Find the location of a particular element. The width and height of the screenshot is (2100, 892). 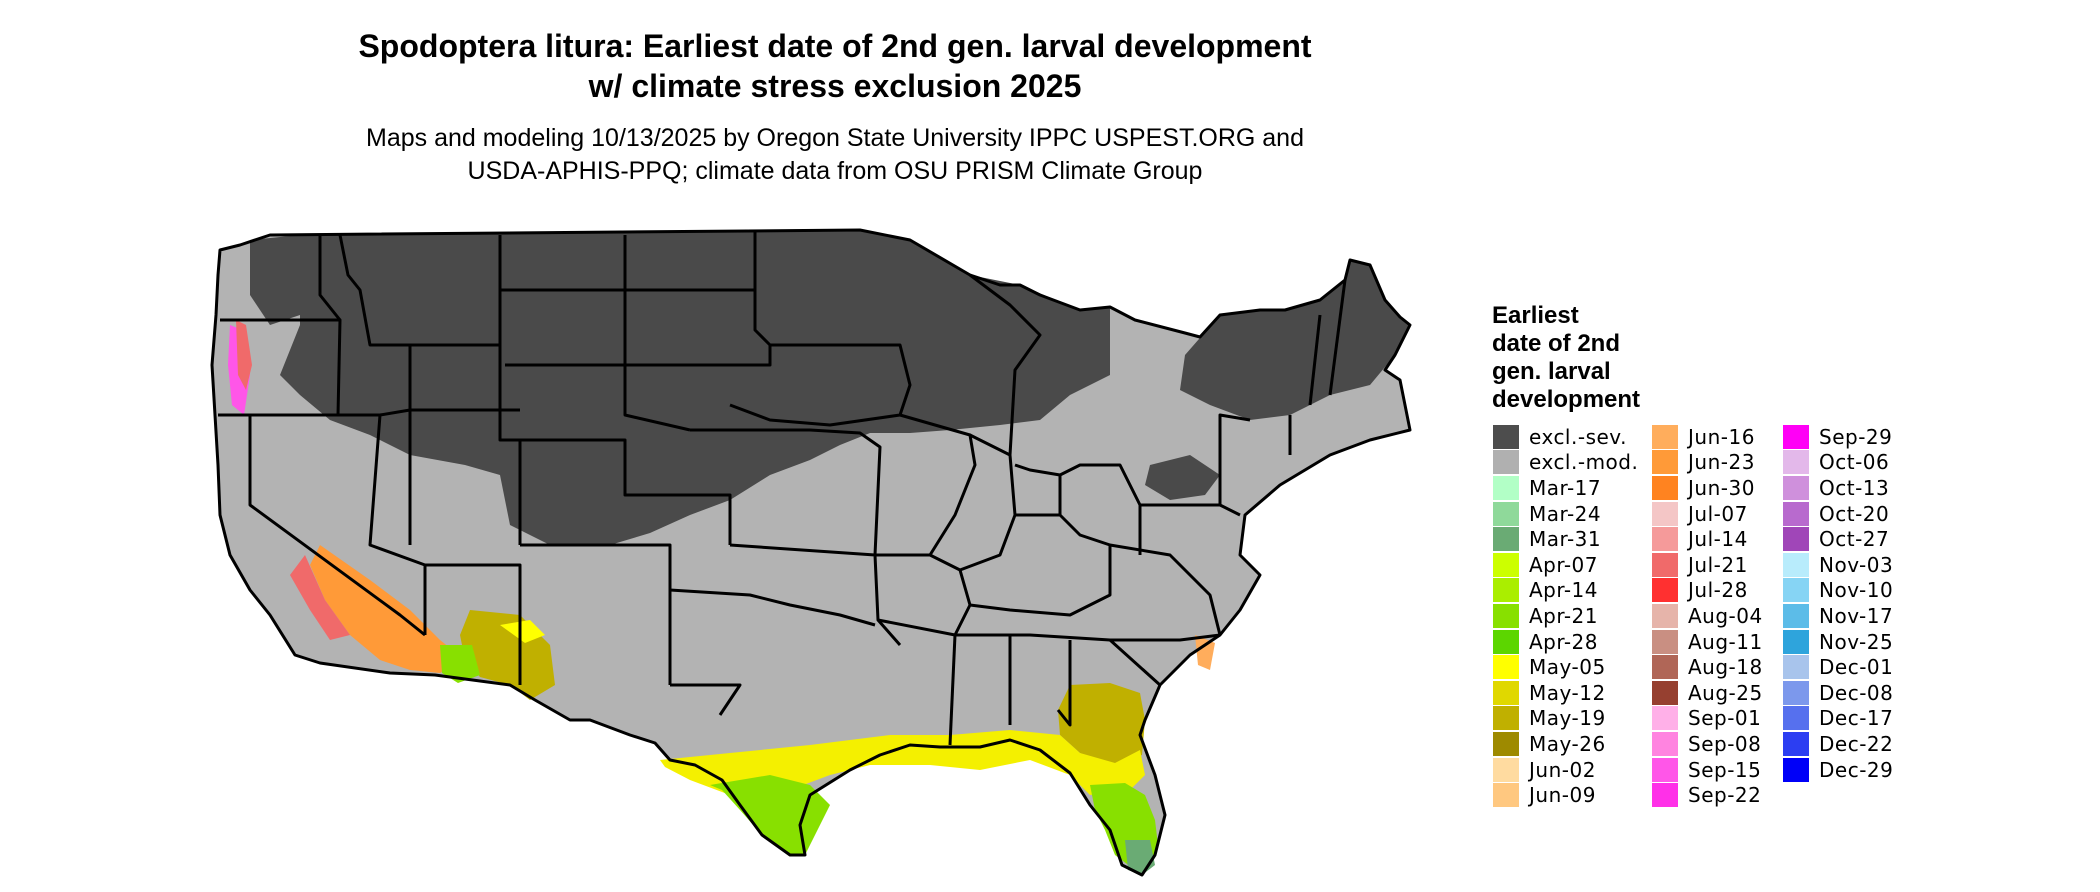

legend-item: Apr-14 is located at coordinates (1565, 591).